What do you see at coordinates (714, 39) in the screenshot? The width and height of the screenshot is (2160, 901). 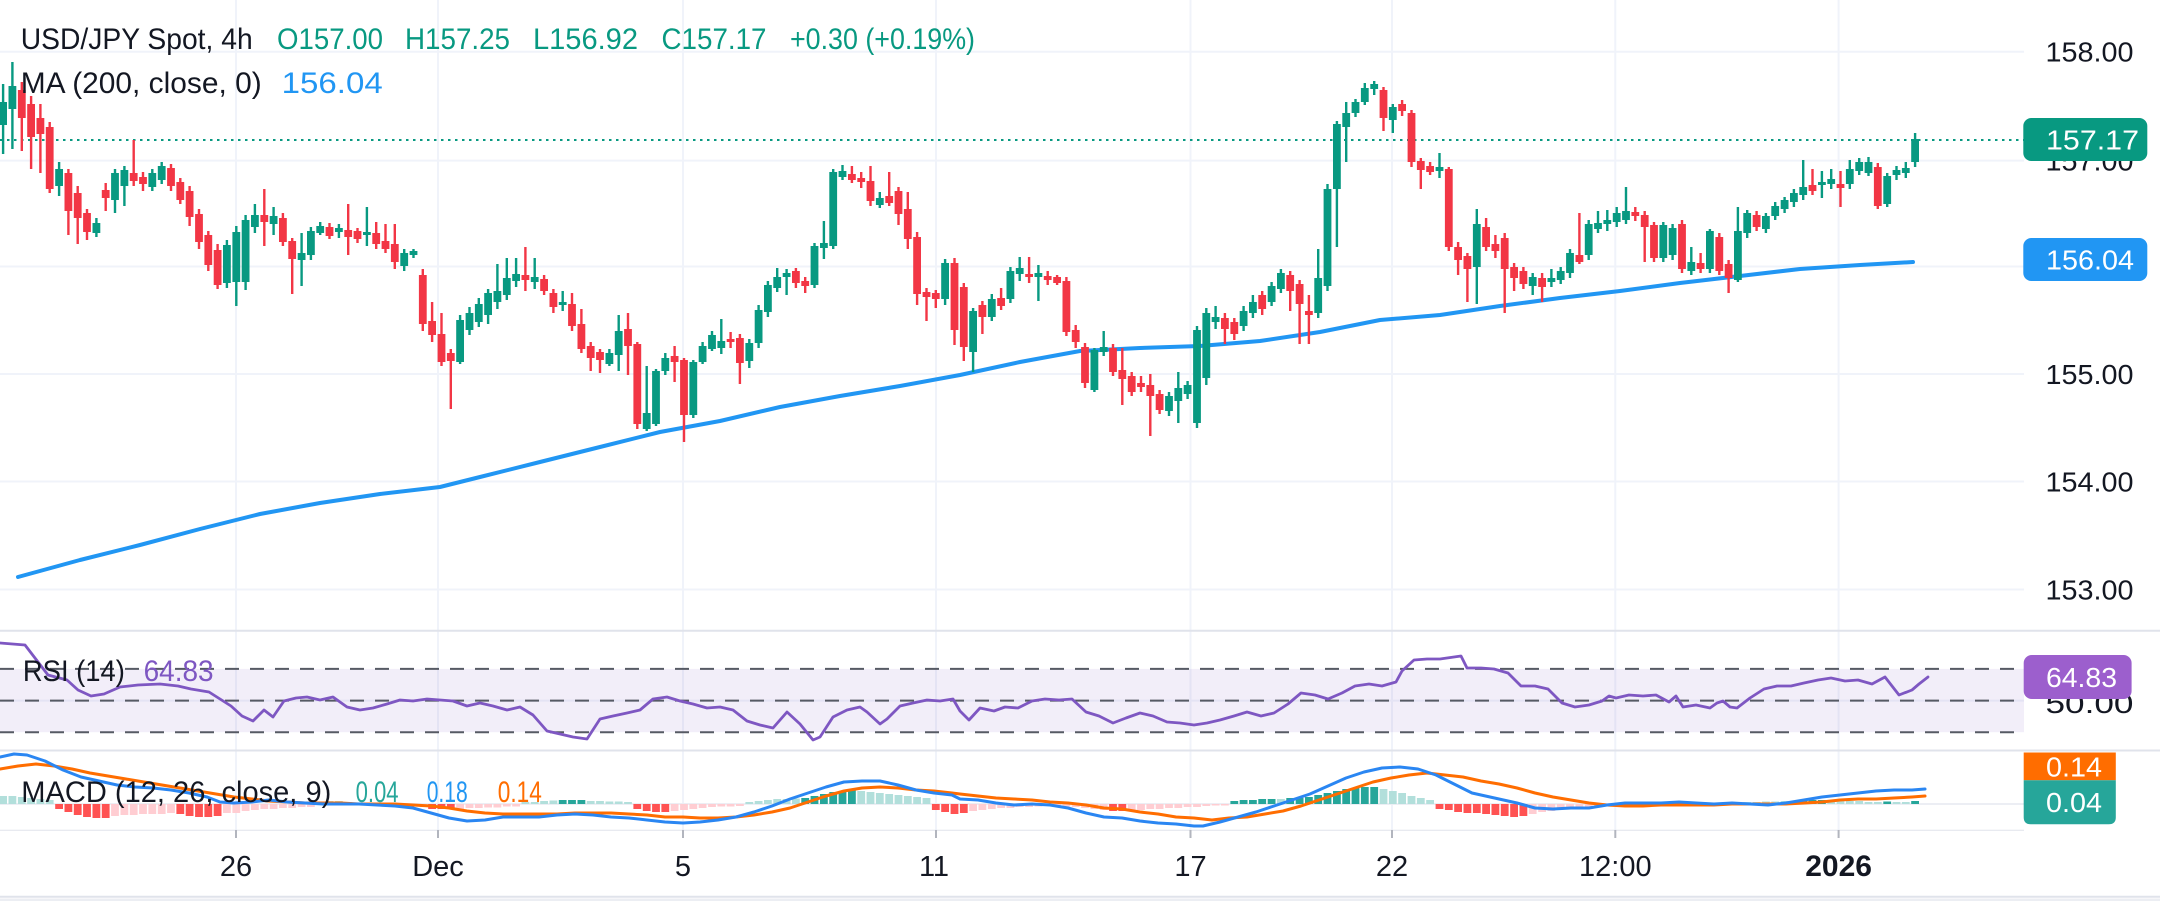 I see `svg-text: C157.17` at bounding box center [714, 39].